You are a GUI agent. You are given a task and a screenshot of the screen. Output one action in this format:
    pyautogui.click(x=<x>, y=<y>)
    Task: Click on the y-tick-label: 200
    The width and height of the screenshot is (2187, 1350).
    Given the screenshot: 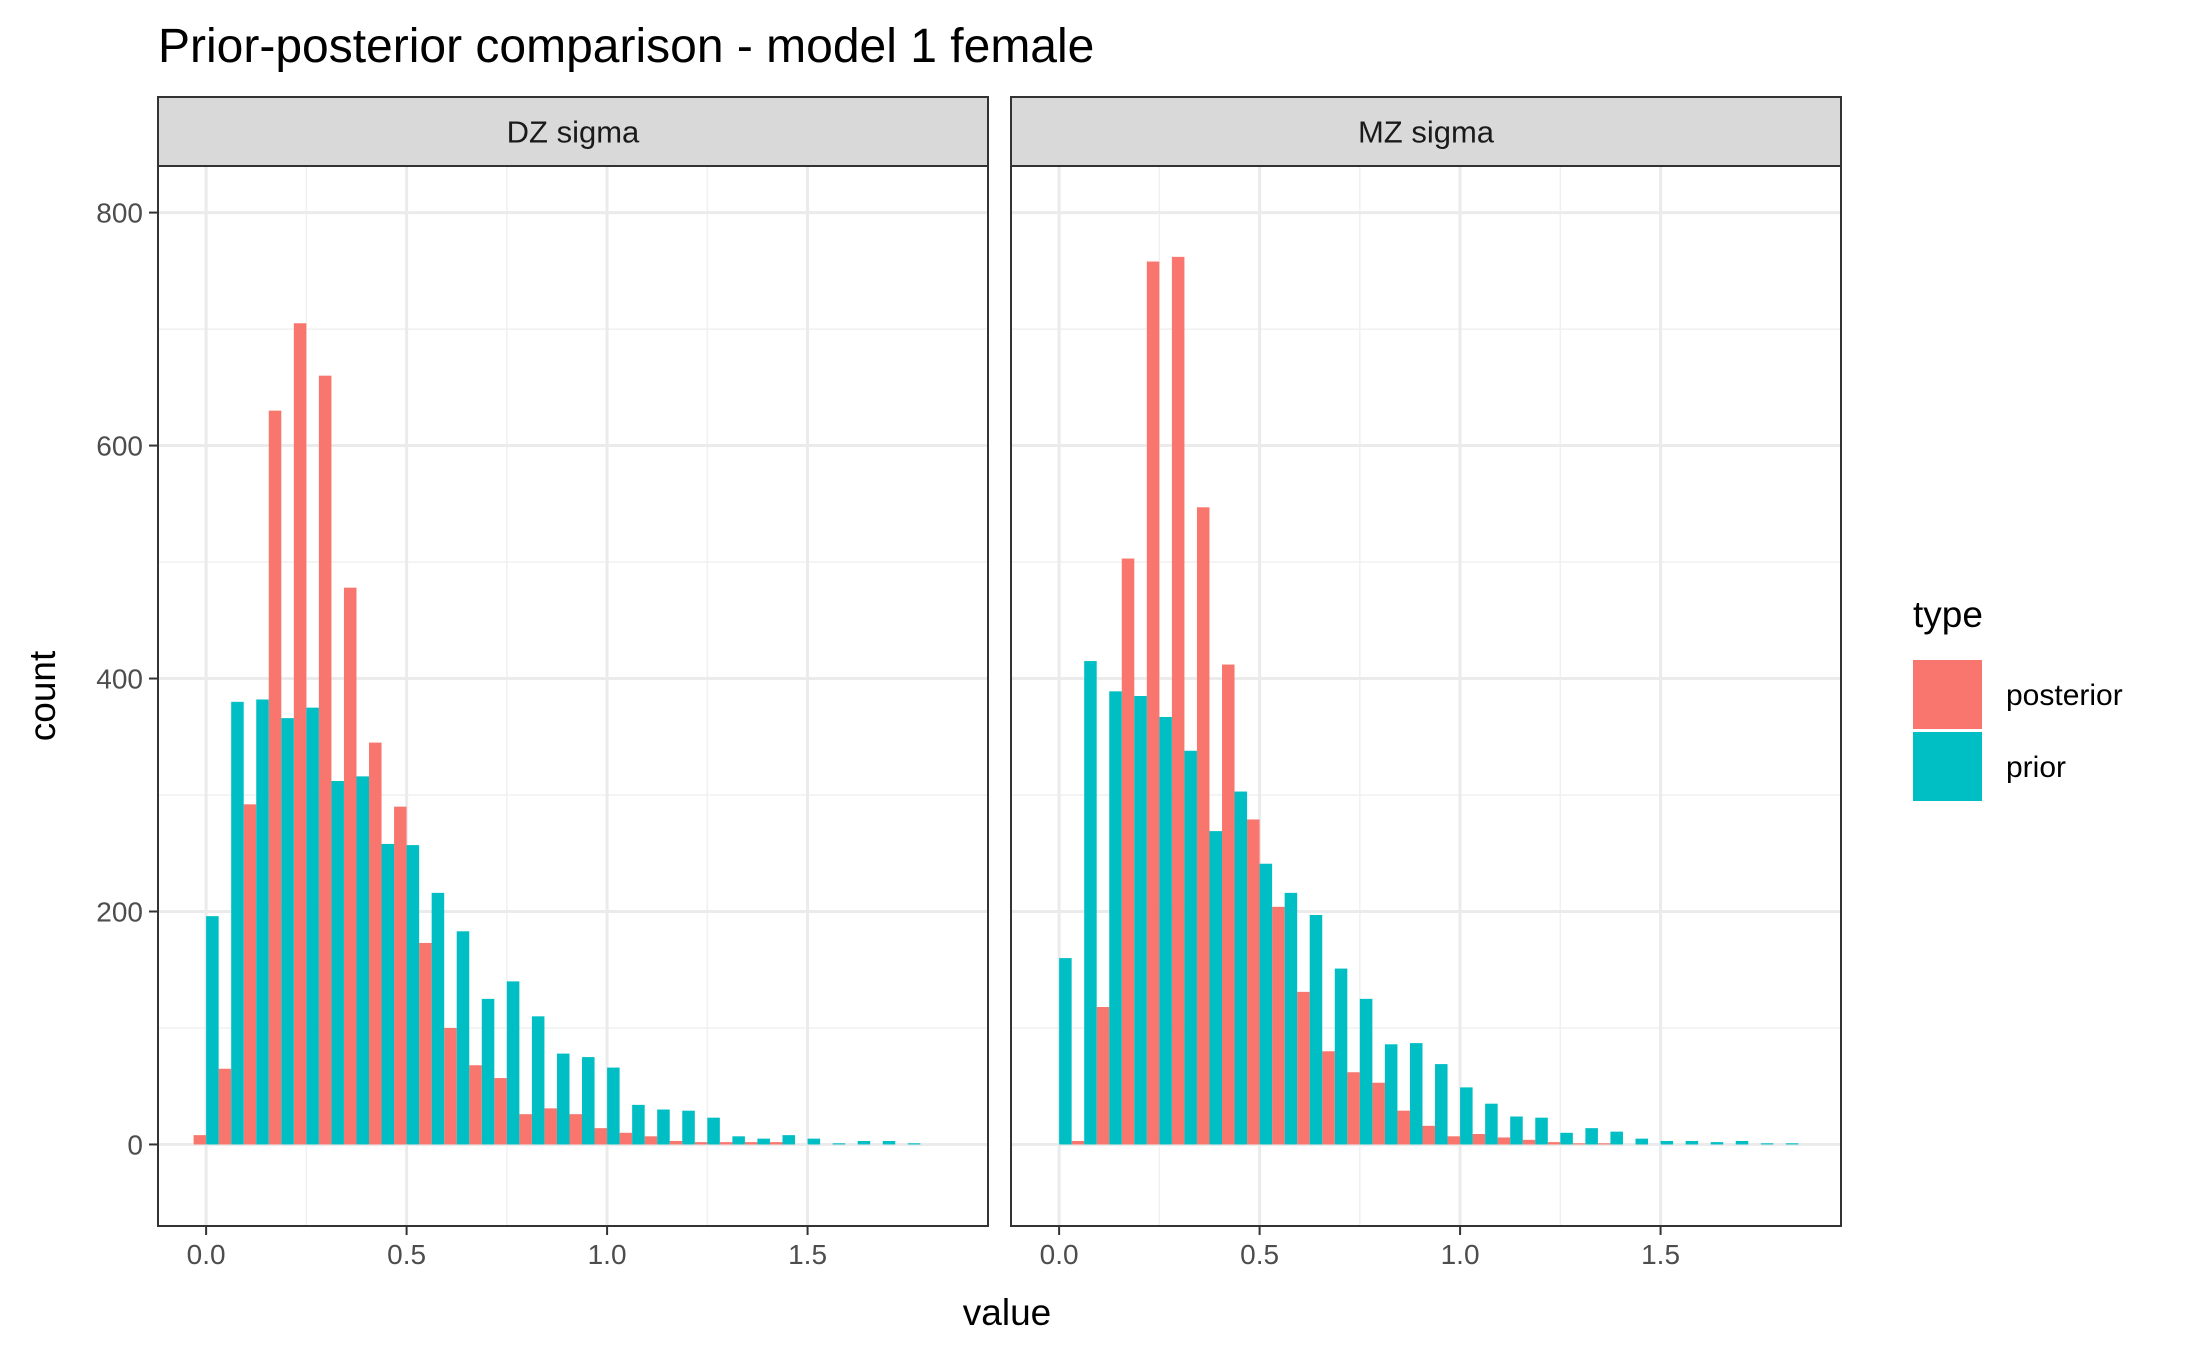 What is the action you would take?
    pyautogui.click(x=119, y=911)
    